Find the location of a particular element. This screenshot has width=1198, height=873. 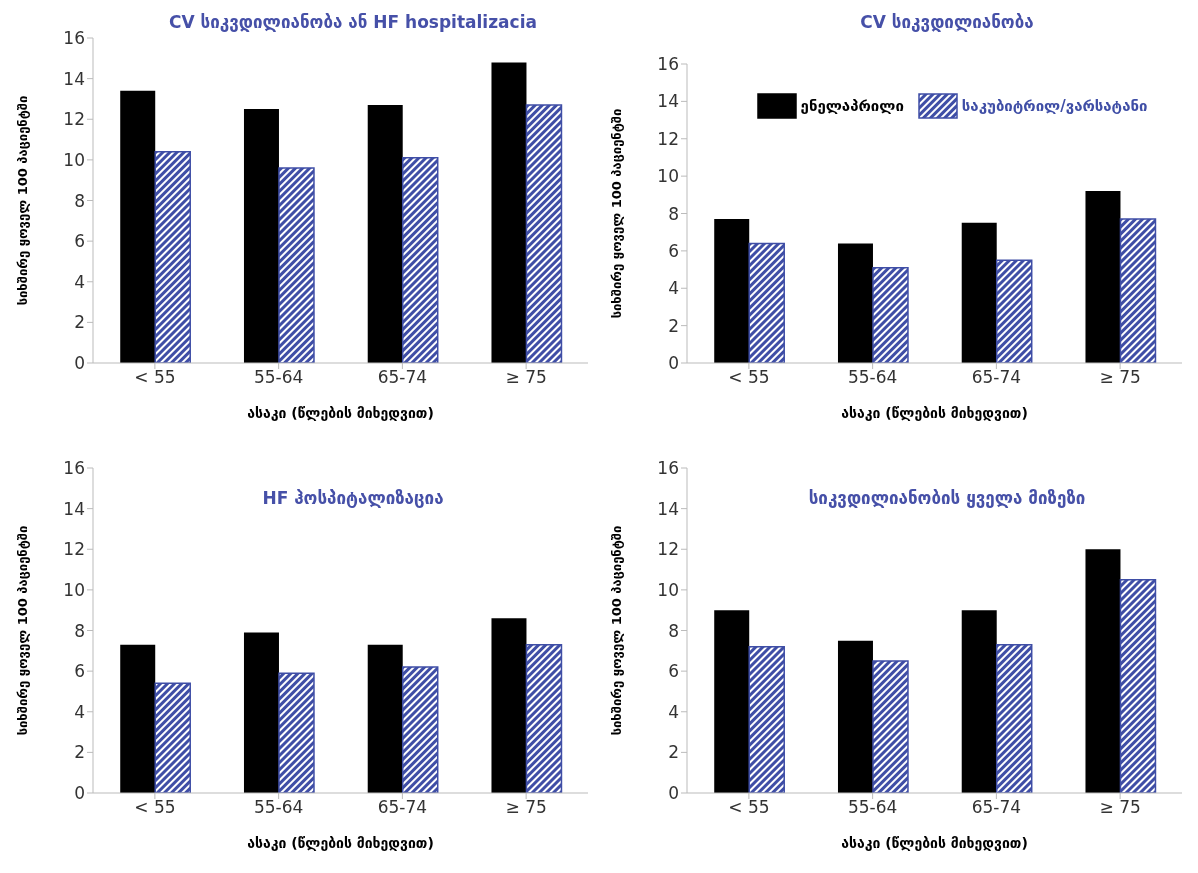

chart-title: CV სიკვდილიანობა ან HF hospitalizacia is located at coordinates (353, 22).